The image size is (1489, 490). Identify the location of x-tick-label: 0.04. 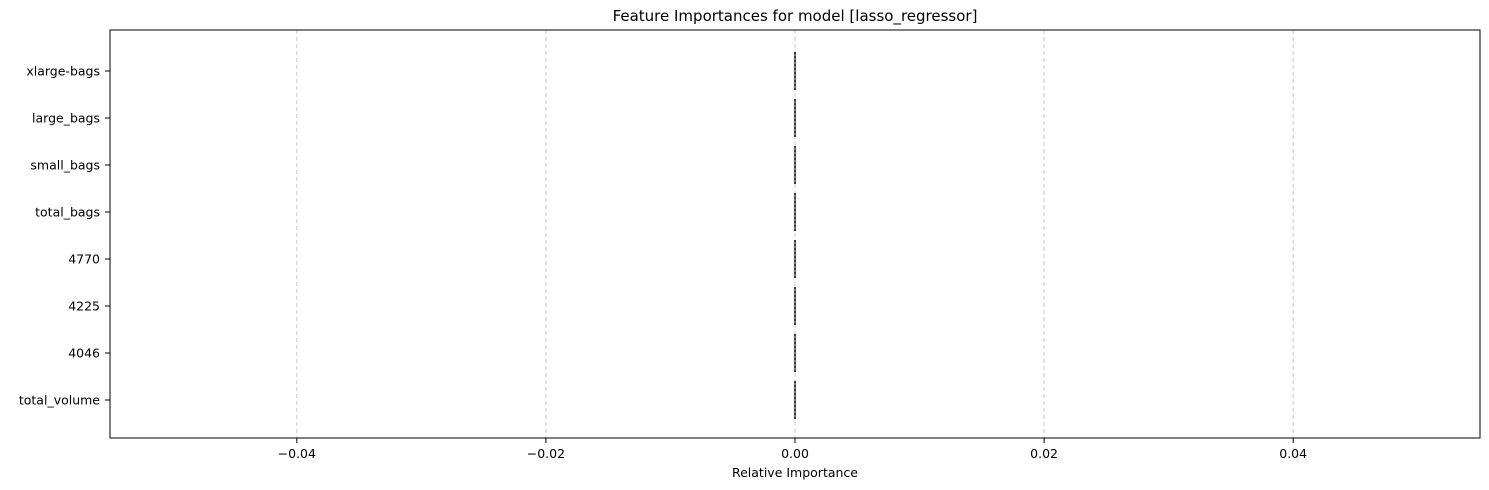
(1293, 453).